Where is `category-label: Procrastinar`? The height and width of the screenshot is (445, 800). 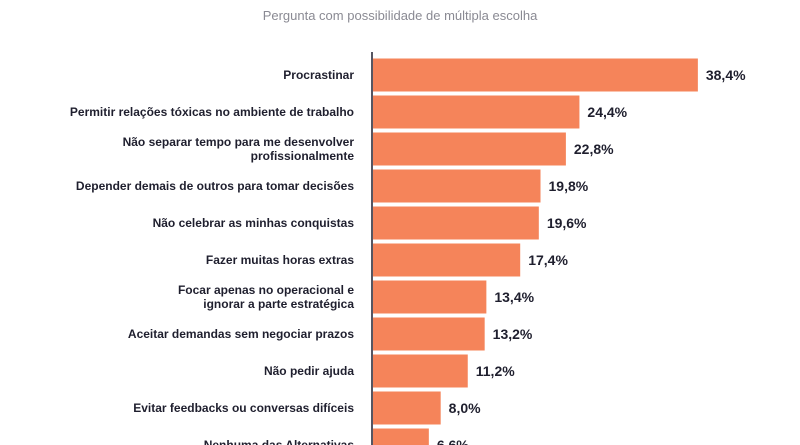
category-label: Procrastinar is located at coordinates (318, 75).